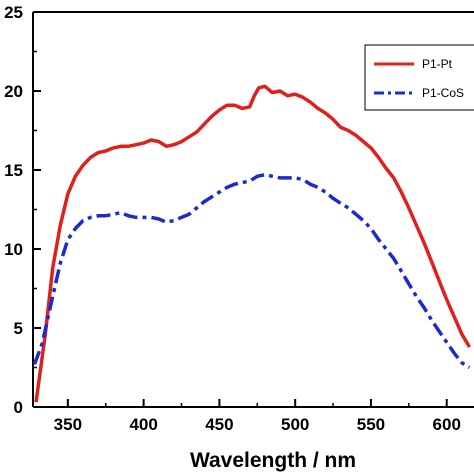 The image size is (474, 474). What do you see at coordinates (437, 64) in the screenshot?
I see `legend-label-p1-pt: P1-Pt` at bounding box center [437, 64].